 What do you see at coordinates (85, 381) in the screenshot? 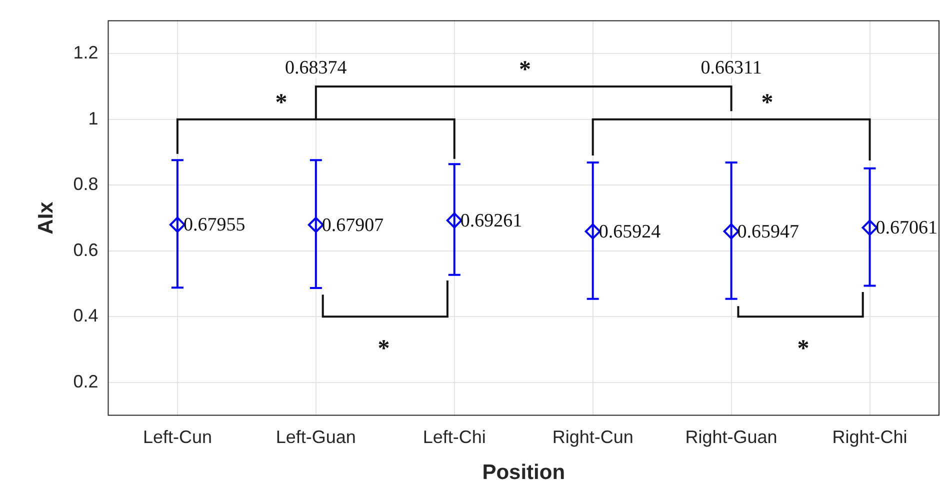
I see `y-tick-label: 0.2` at bounding box center [85, 381].